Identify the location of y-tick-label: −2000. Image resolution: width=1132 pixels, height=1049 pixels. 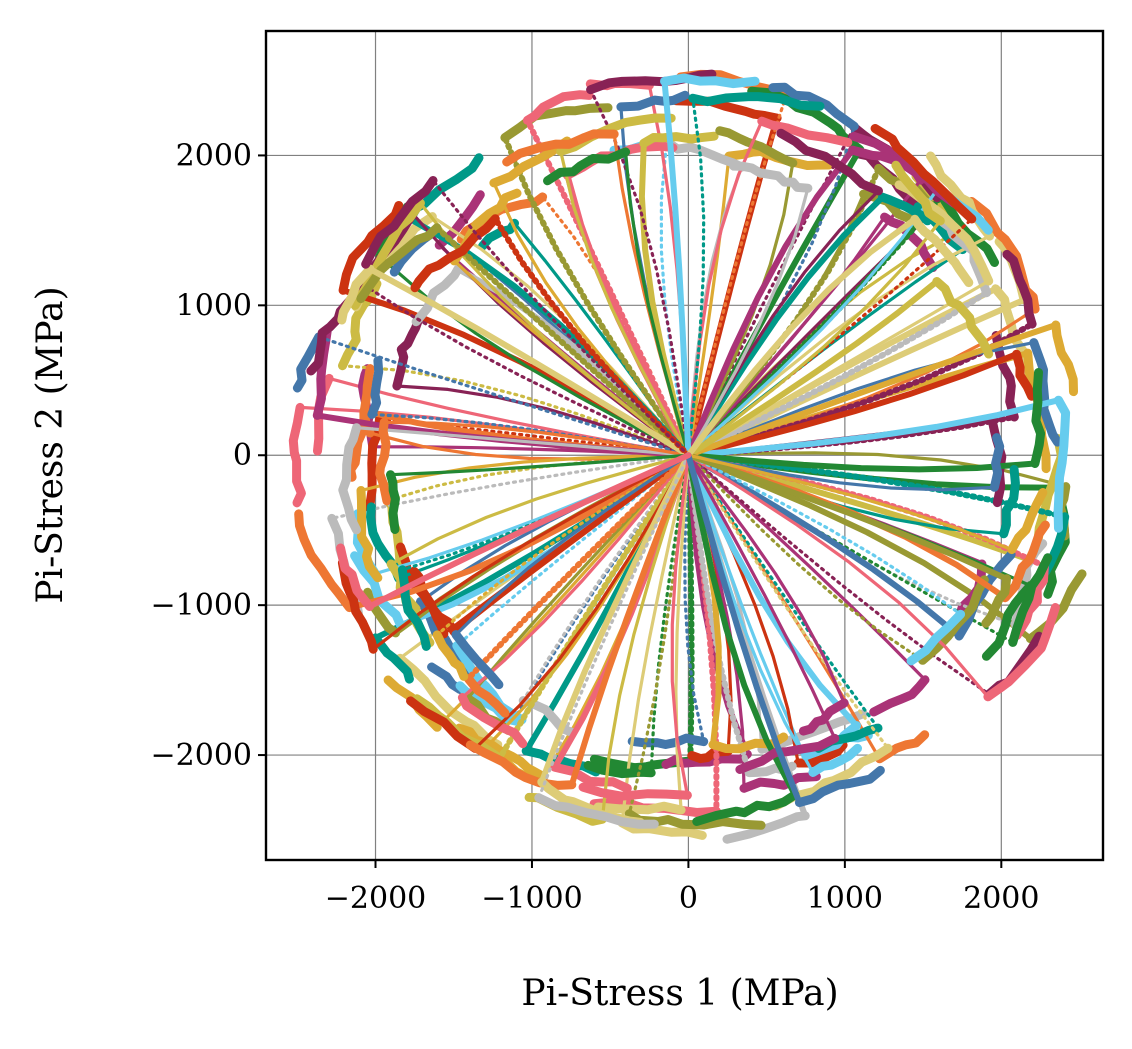
(201, 755).